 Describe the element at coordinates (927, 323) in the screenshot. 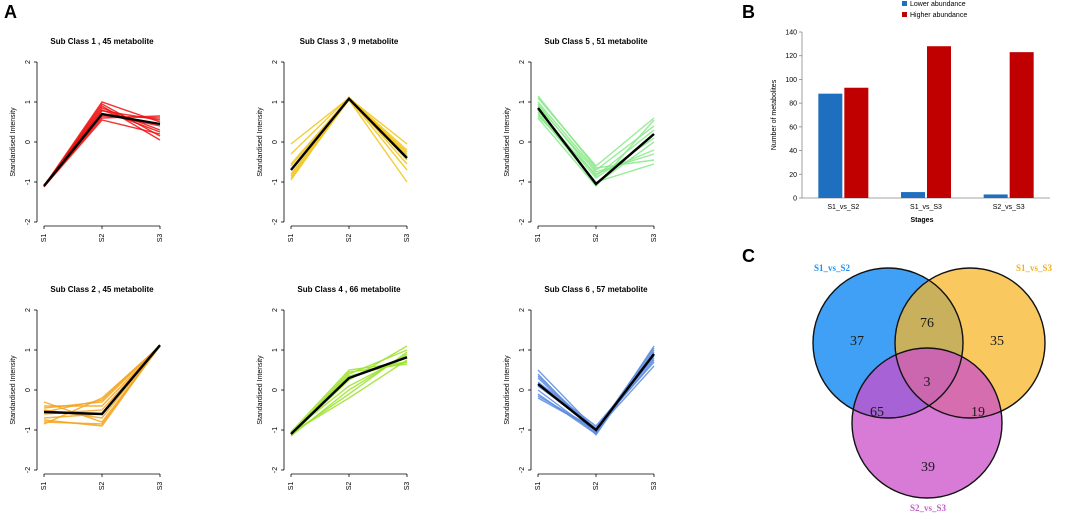

I see `venn-count-ab: 76` at that location.